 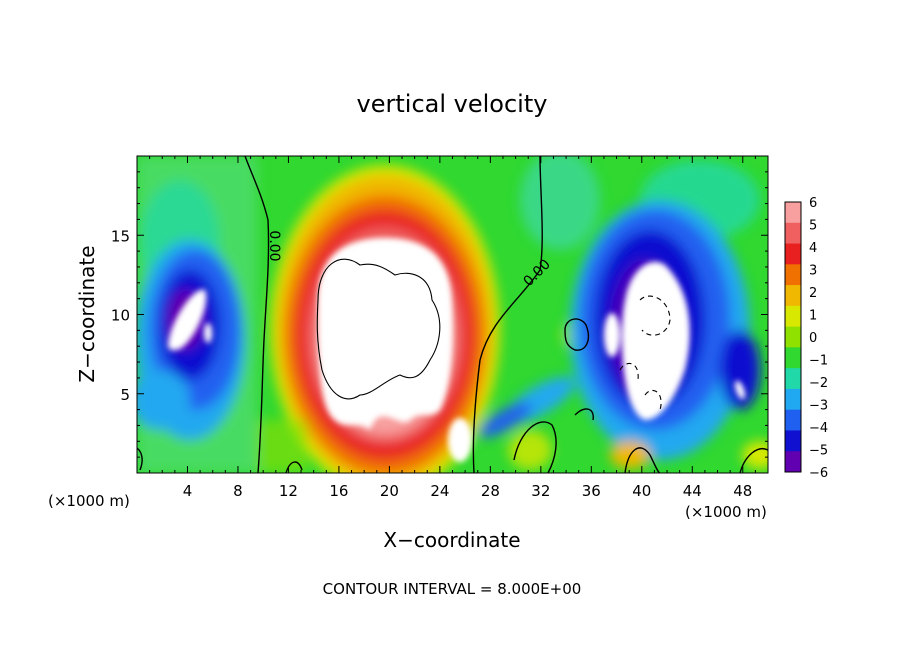 I want to click on colorbar-label: 1, so click(x=813, y=316).